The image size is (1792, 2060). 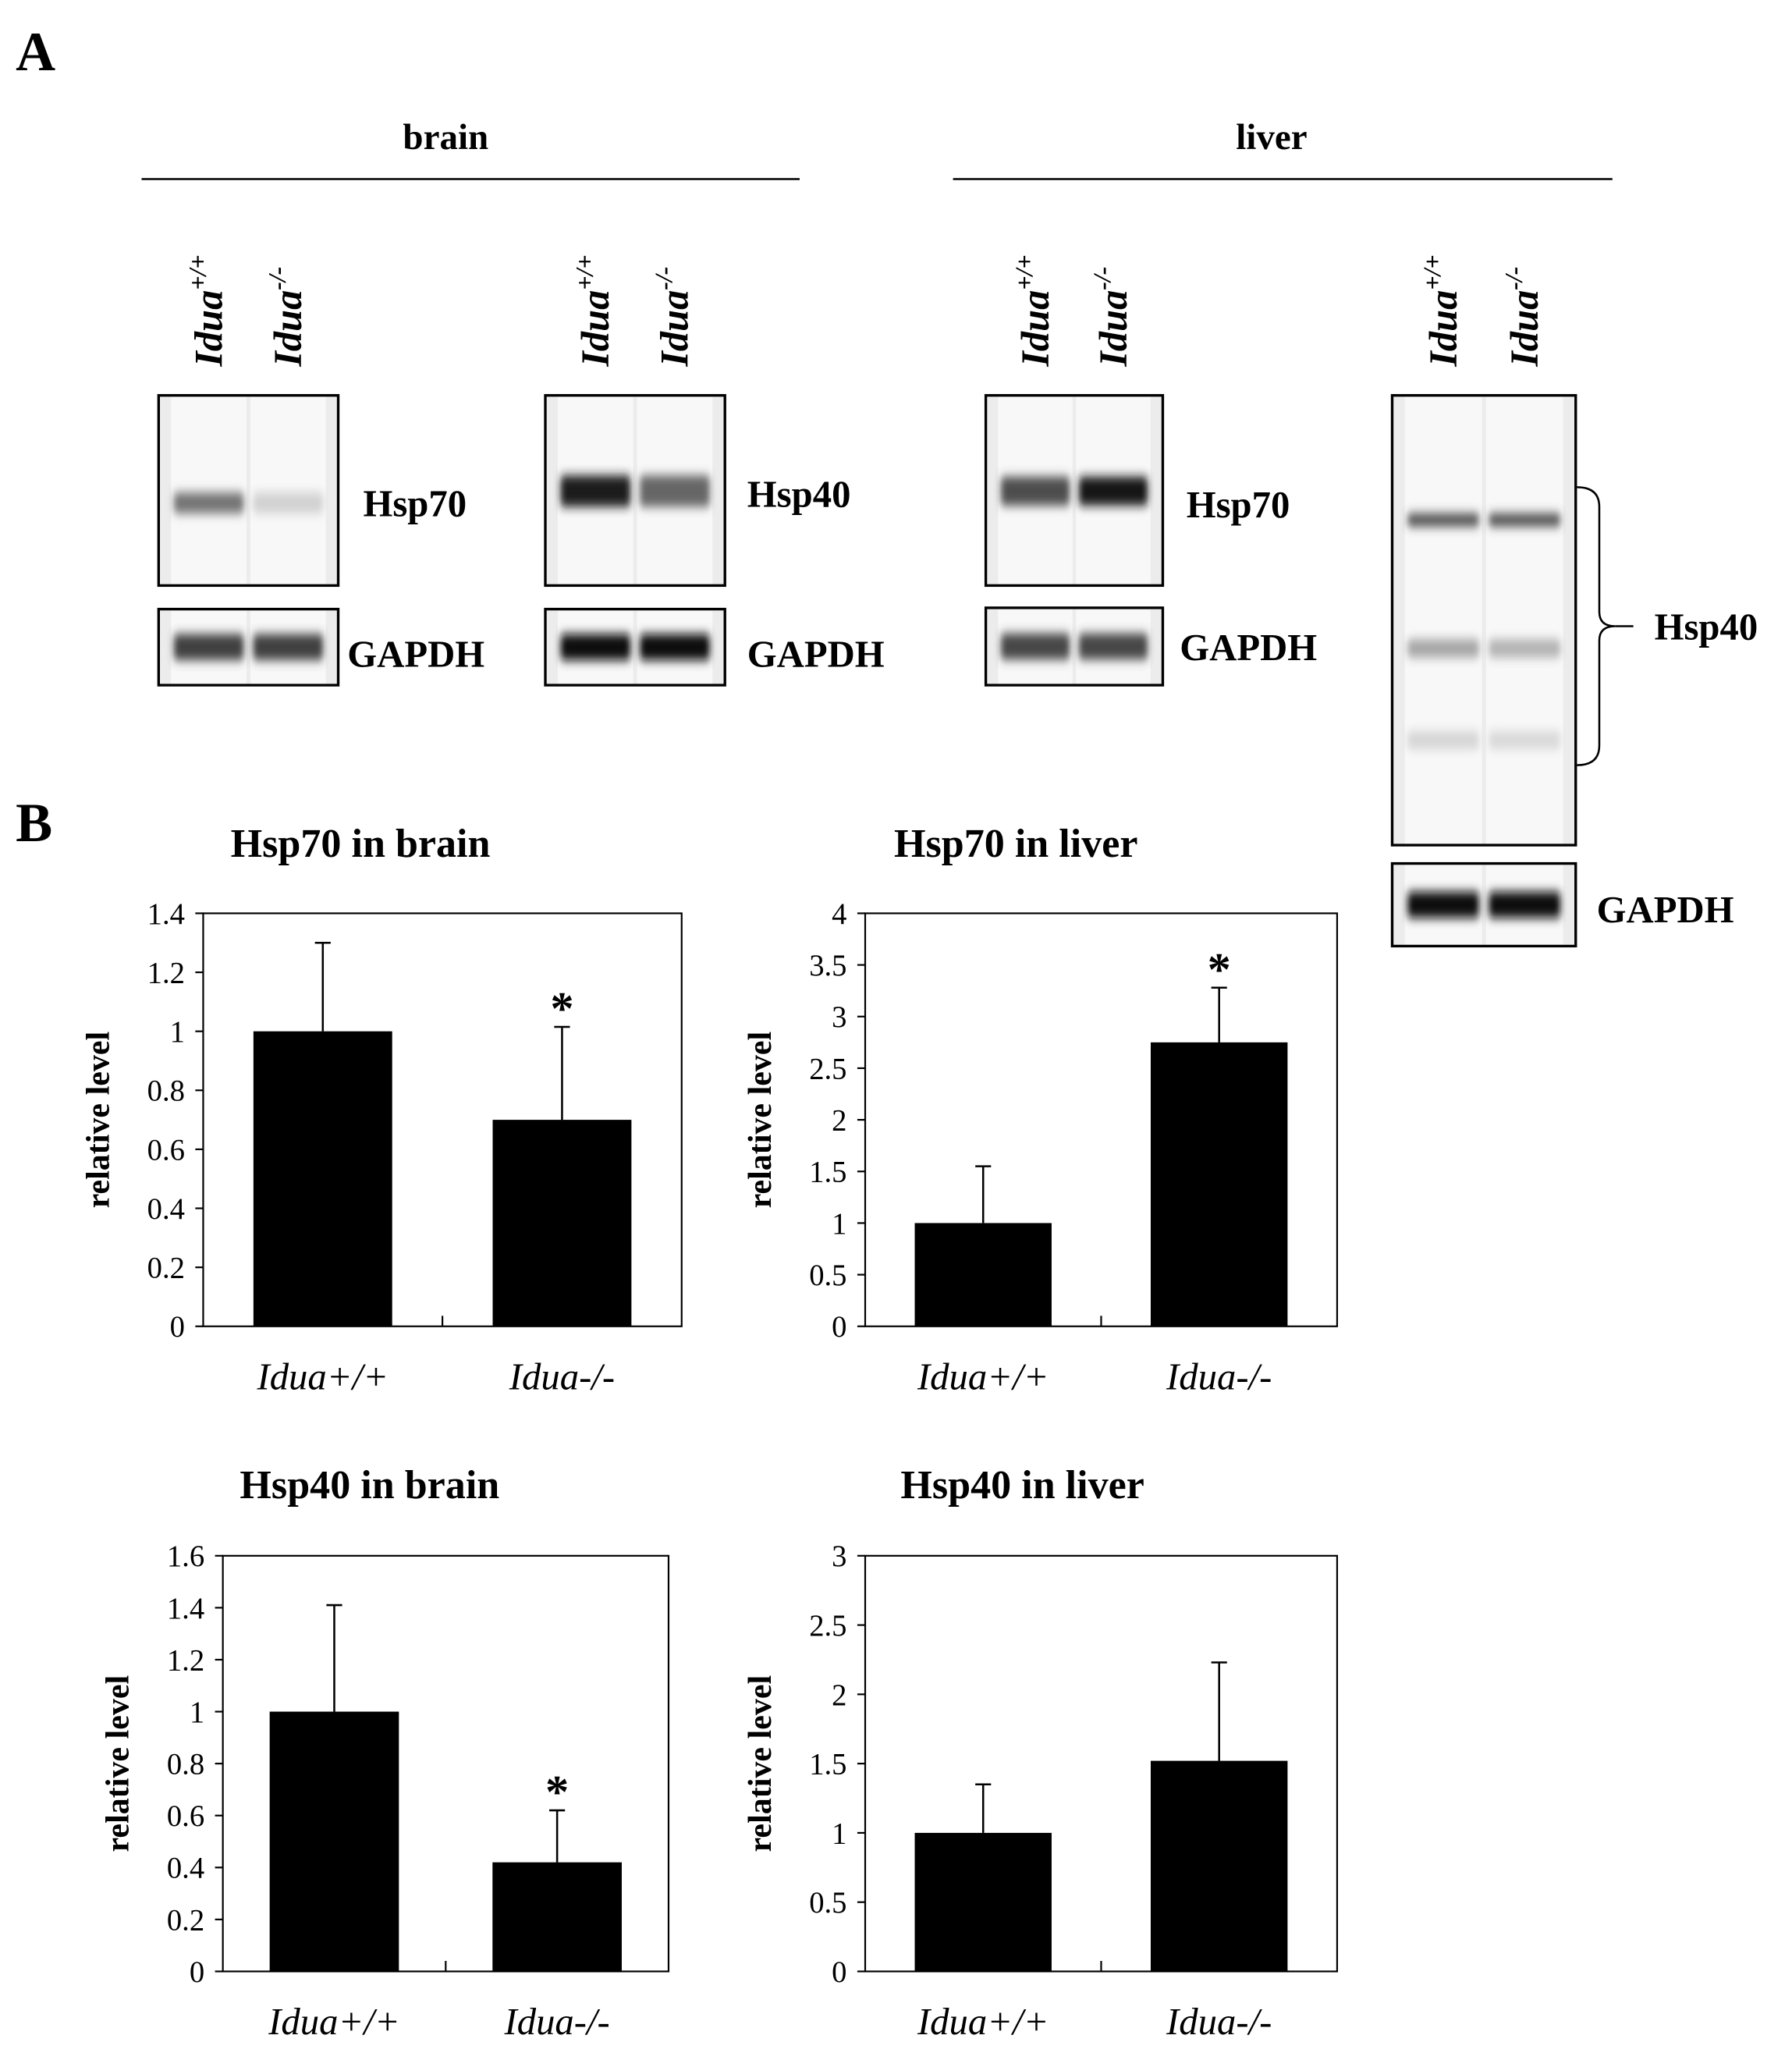 I want to click on y-tick-label: 1.2, so click(x=166, y=974).